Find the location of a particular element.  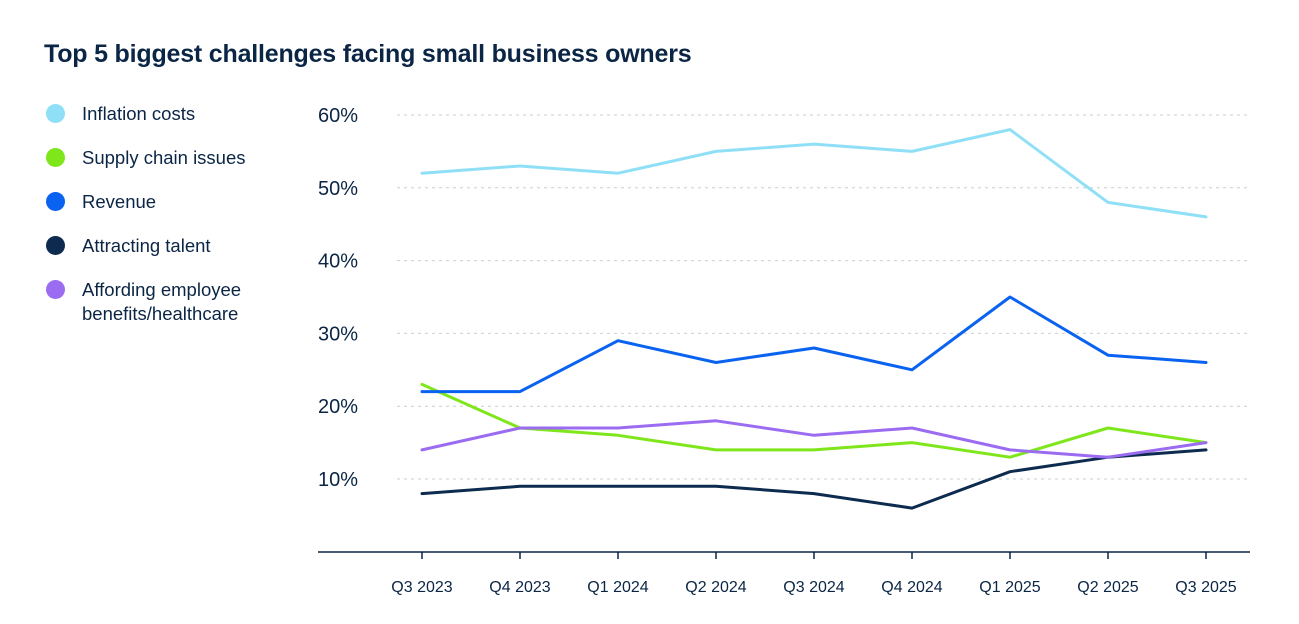

legend-item-inflation-costs: Inflation costs is located at coordinates (176, 114).